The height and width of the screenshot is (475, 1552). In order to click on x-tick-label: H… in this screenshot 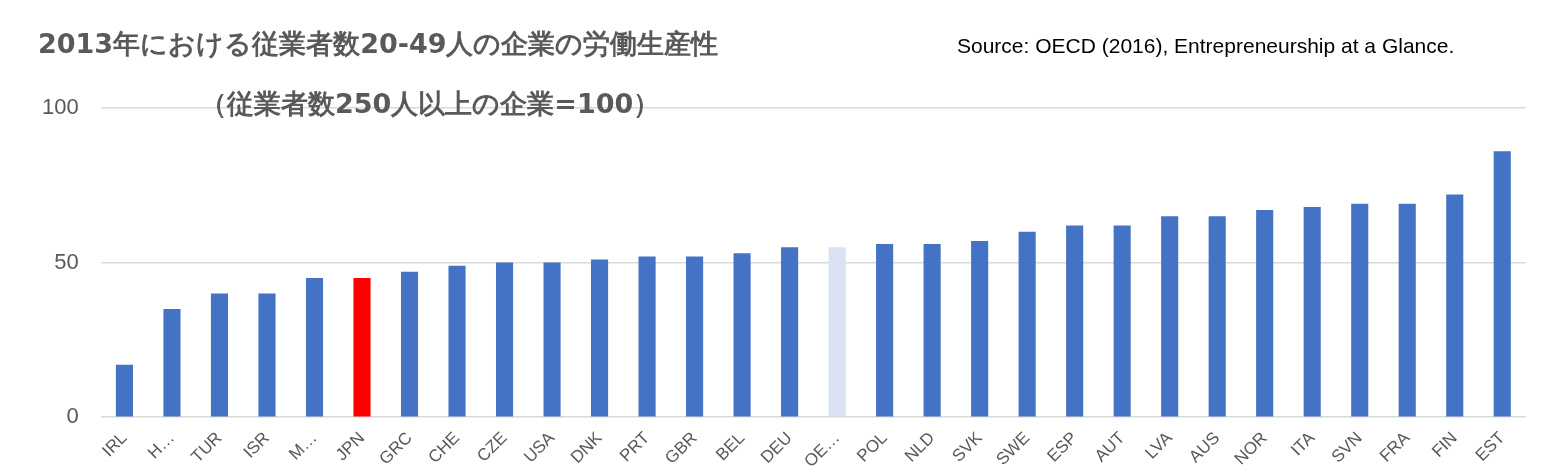, I will do `click(161, 445)`.